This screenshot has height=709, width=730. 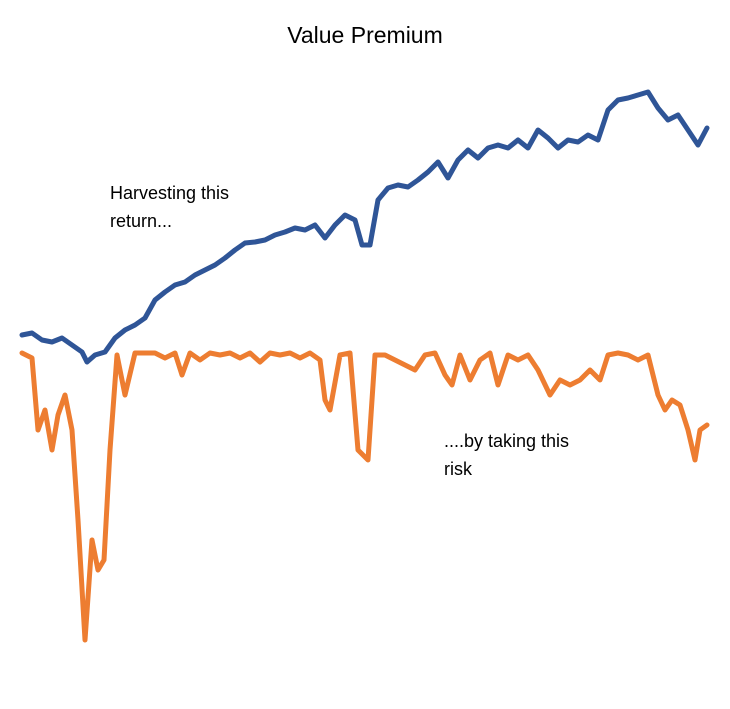 What do you see at coordinates (506, 441) in the screenshot?
I see `annotation: ....by taking this` at bounding box center [506, 441].